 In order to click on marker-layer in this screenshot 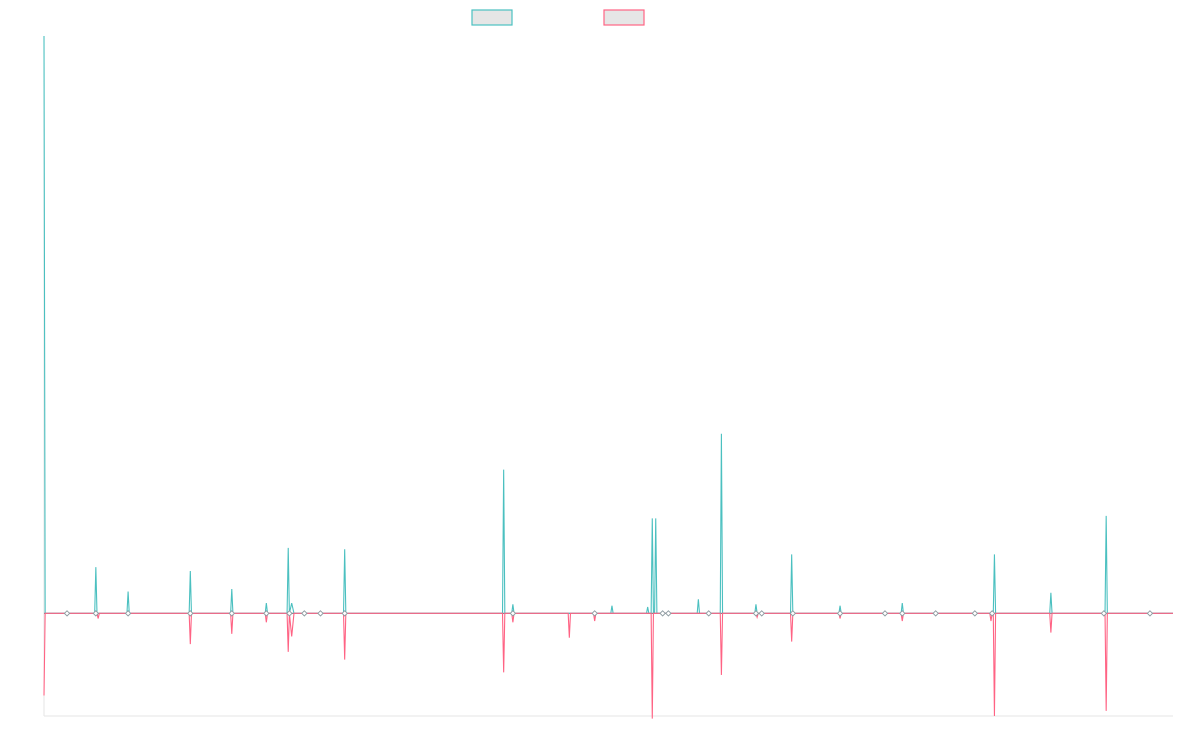, I will do `click(608, 613)`.